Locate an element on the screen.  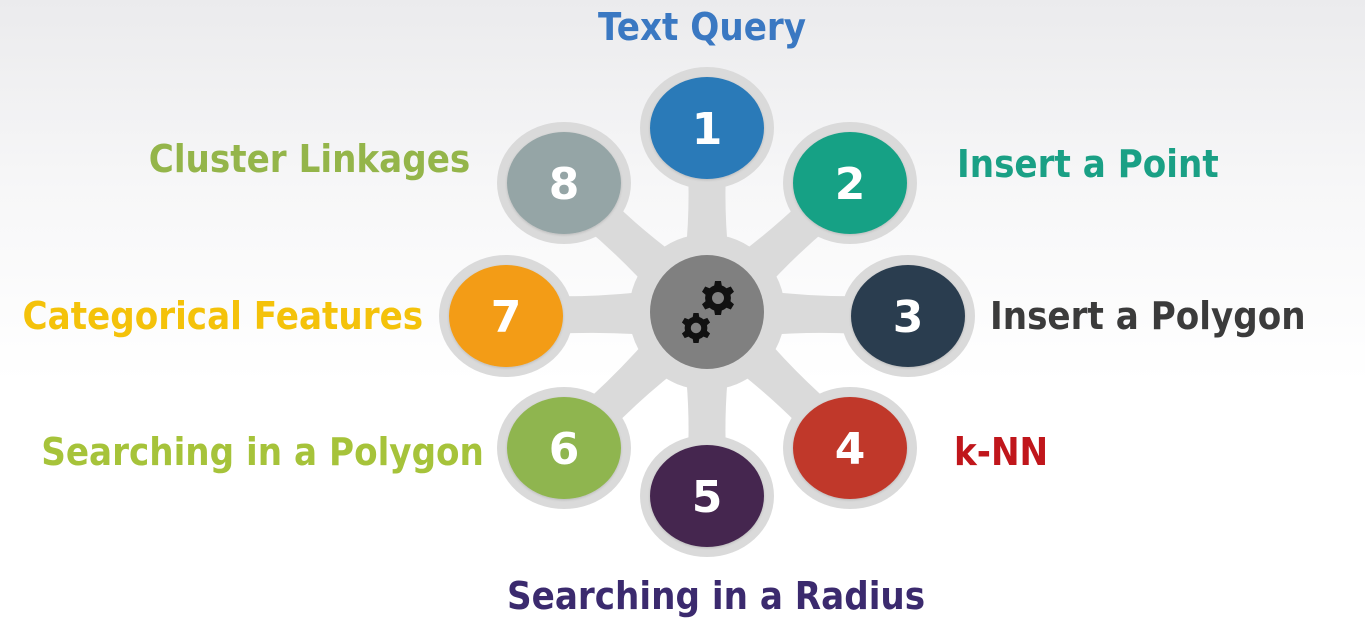
center-circle is located at coordinates (707, 312).